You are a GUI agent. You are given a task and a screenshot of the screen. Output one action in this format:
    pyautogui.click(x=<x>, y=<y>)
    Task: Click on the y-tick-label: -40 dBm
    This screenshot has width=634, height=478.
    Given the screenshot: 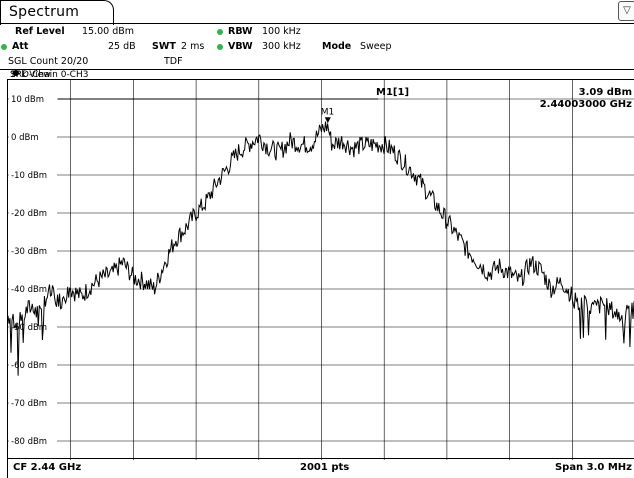 What is the action you would take?
    pyautogui.click(x=29, y=290)
    